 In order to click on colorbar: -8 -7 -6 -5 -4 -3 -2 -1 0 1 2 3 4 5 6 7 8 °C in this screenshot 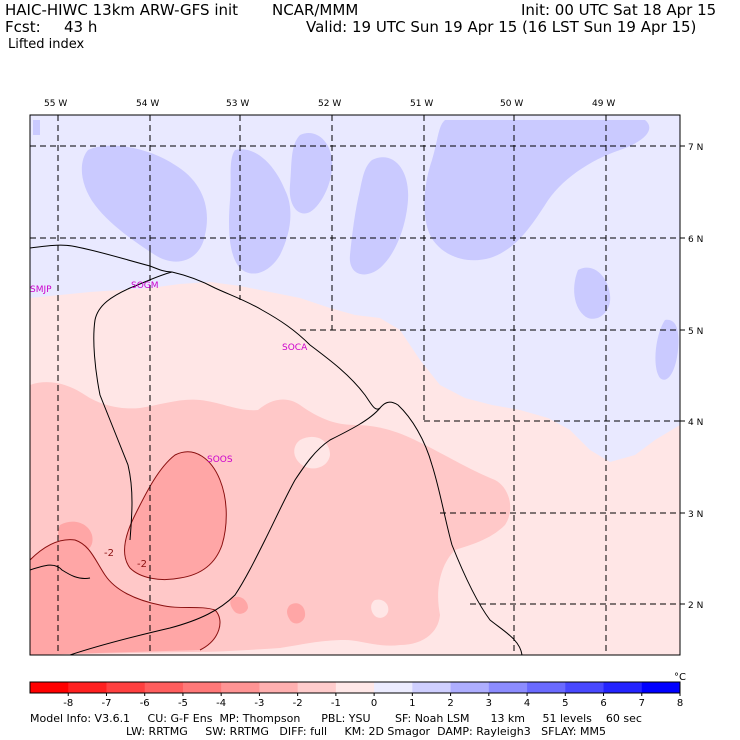, I will do `click(357, 690)`.